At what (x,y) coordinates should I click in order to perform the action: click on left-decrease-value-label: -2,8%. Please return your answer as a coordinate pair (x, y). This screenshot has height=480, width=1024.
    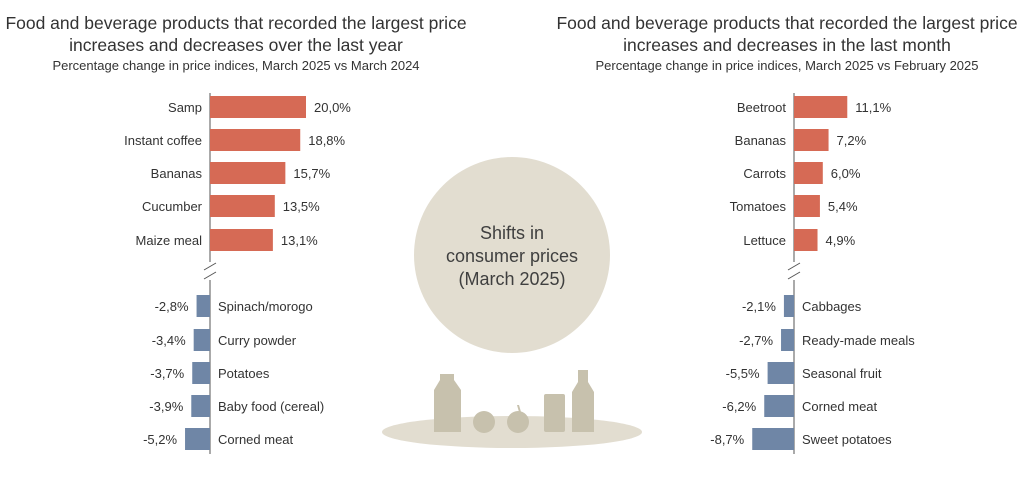
    Looking at the image, I should click on (172, 306).